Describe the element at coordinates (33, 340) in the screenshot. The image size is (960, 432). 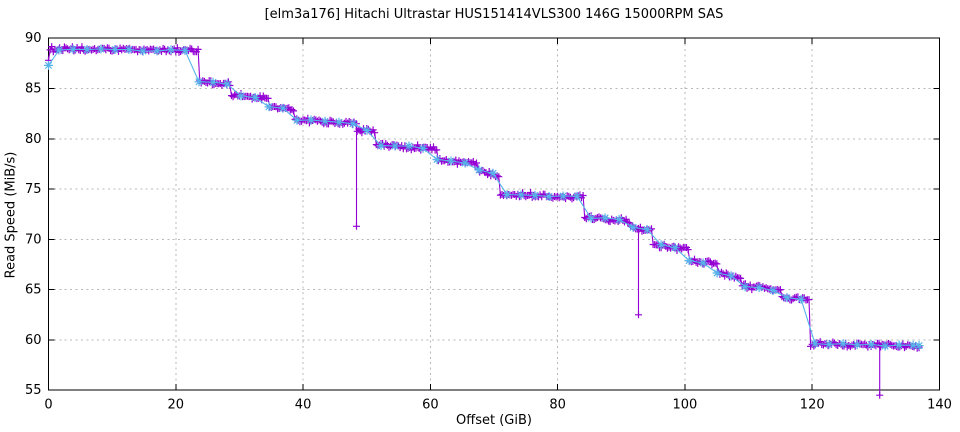
I see `y-tick-label: 60` at that location.